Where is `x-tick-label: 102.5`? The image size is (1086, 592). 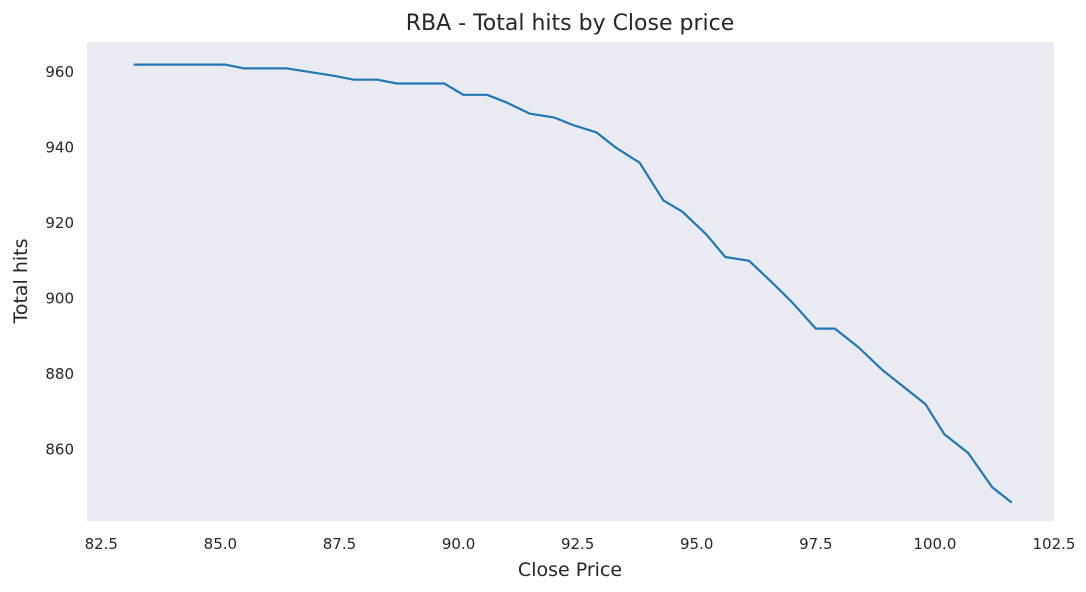 x-tick-label: 102.5 is located at coordinates (1054, 544).